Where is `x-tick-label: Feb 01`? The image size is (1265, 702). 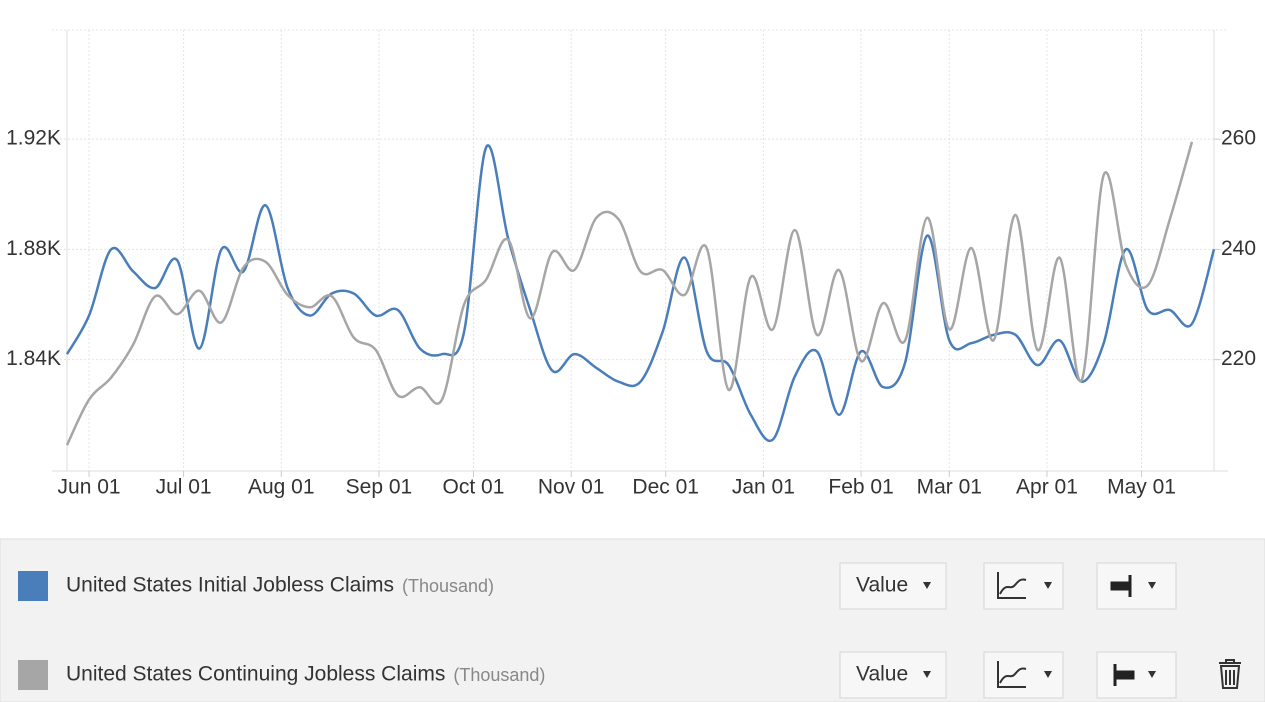 x-tick-label: Feb 01 is located at coordinates (860, 487).